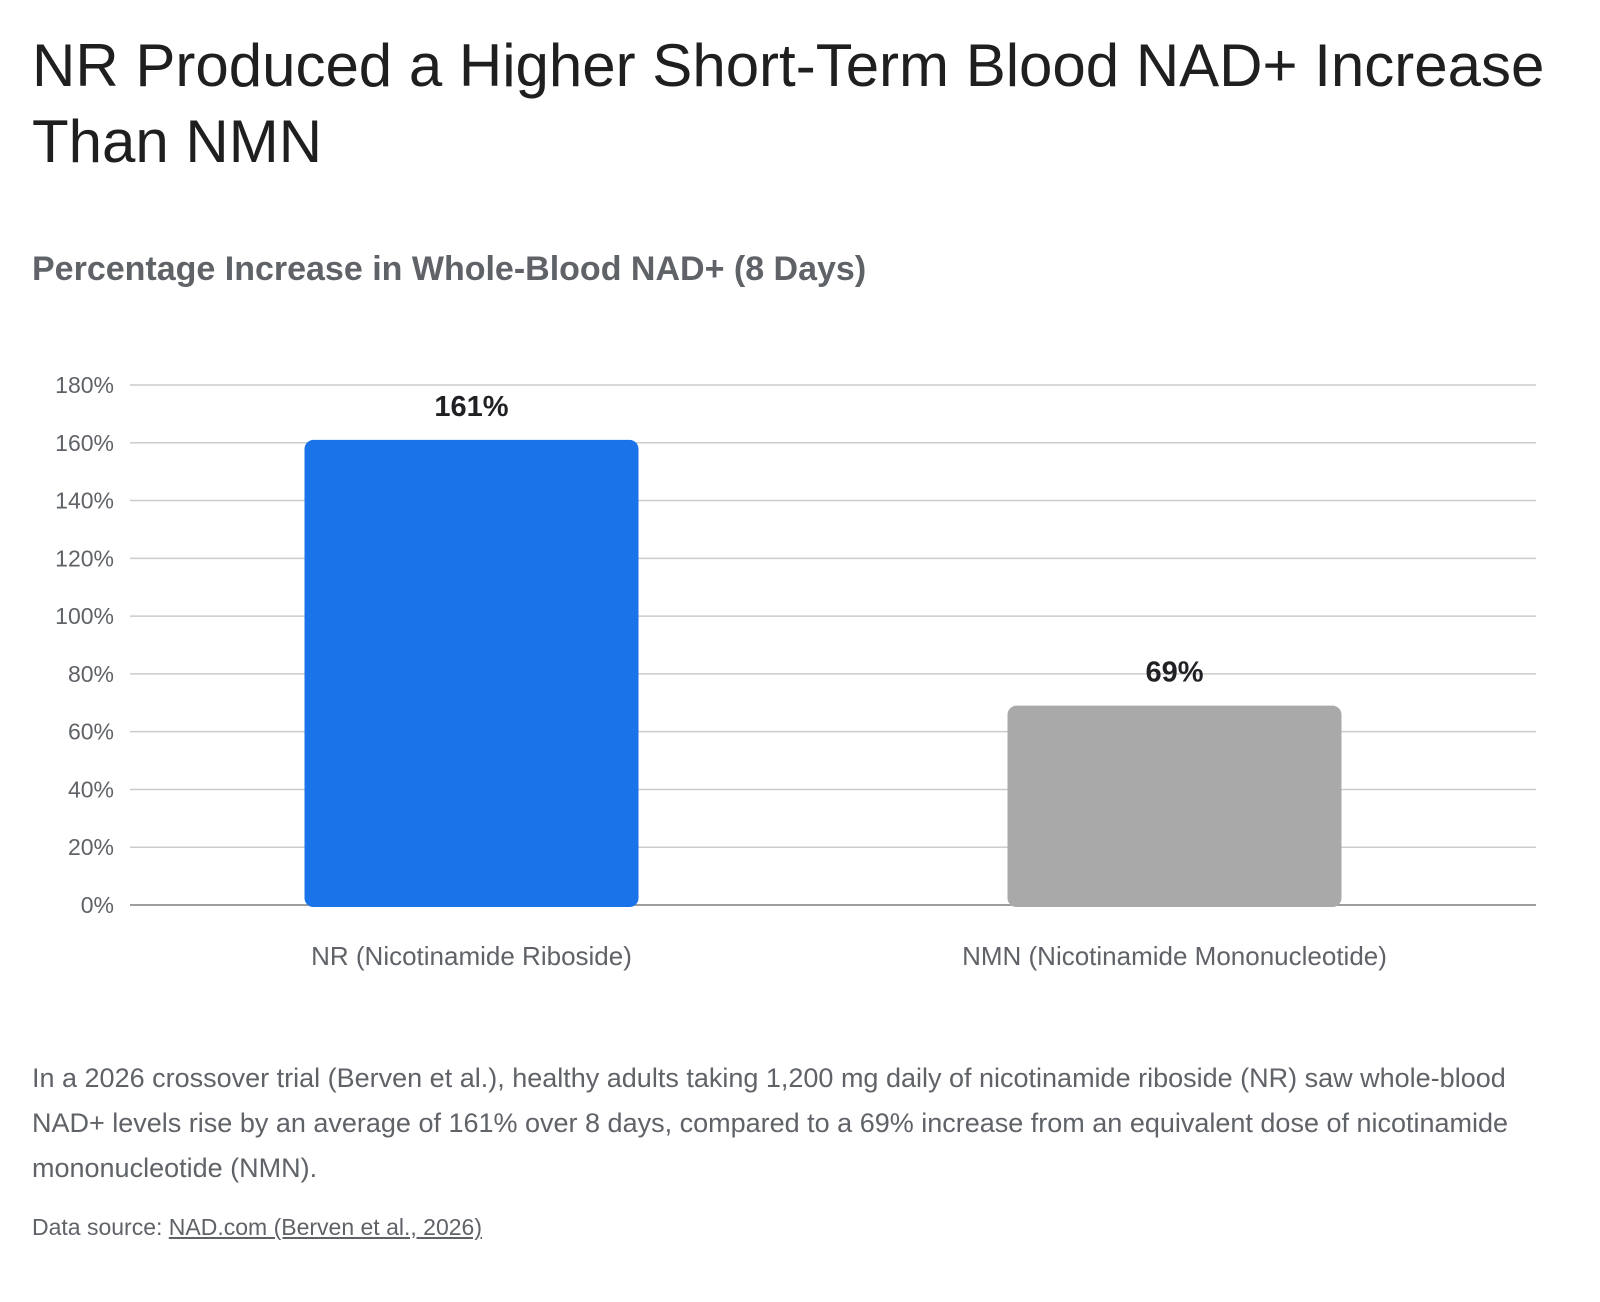  I want to click on y-tick-label: 100%, so click(84, 616).